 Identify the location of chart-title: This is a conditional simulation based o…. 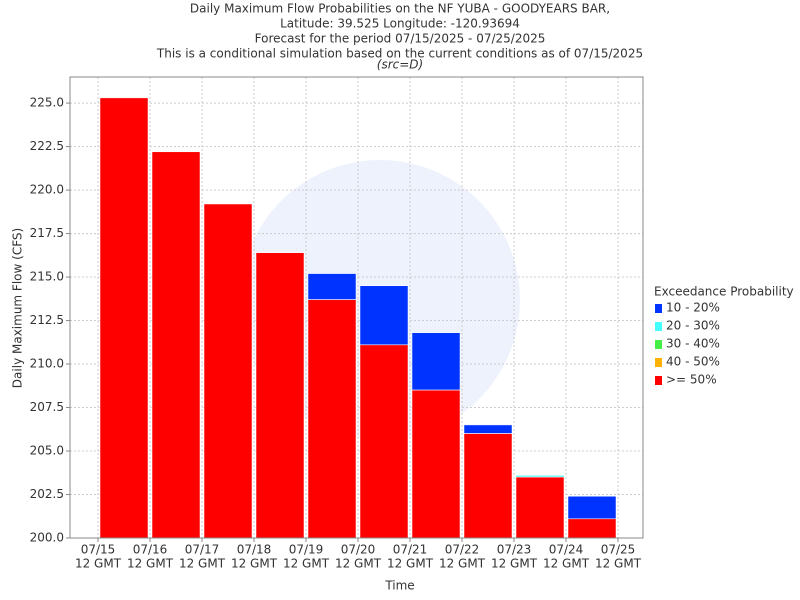
(399, 54).